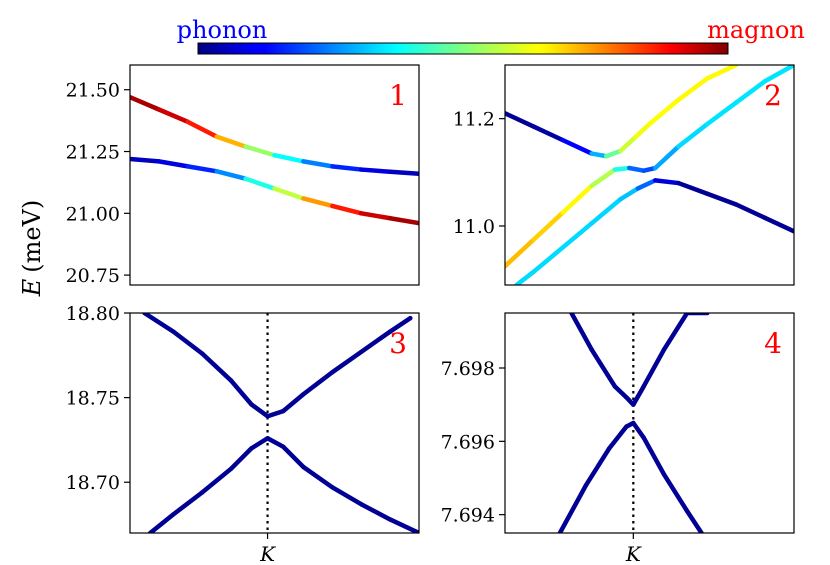 Image resolution: width=830 pixels, height=565 pixels. Describe the element at coordinates (398, 343) in the screenshot. I see `panel-number: 3` at that location.